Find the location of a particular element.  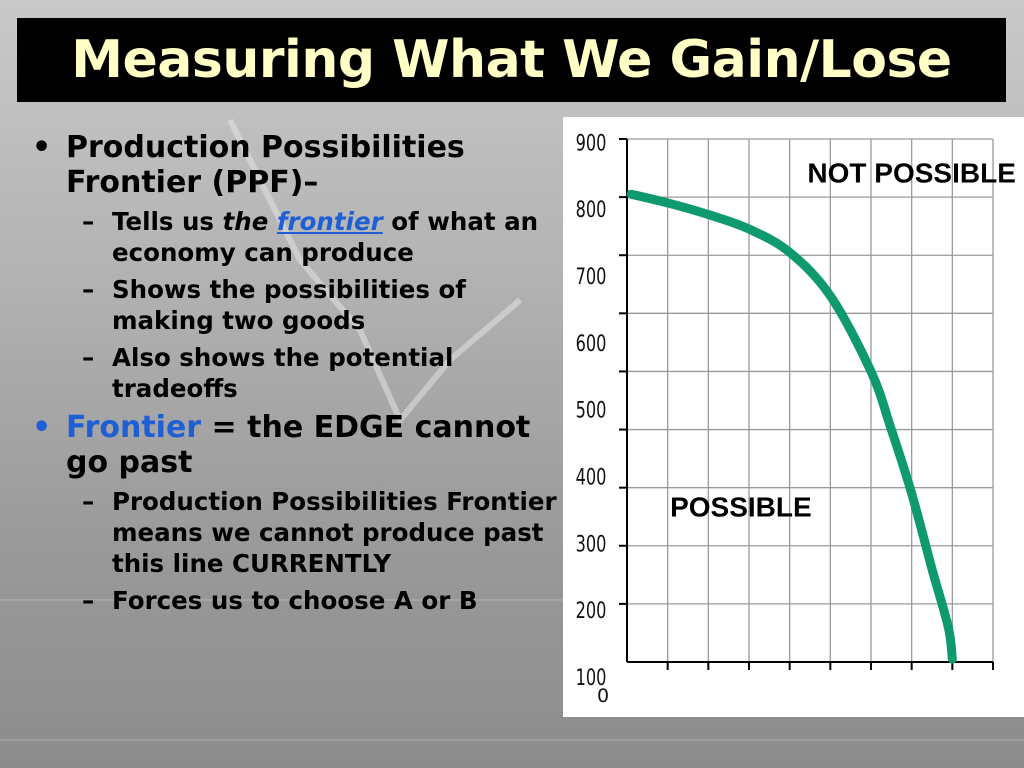

slide-title: Measuring What We Gain/Lose is located at coordinates (511, 60).